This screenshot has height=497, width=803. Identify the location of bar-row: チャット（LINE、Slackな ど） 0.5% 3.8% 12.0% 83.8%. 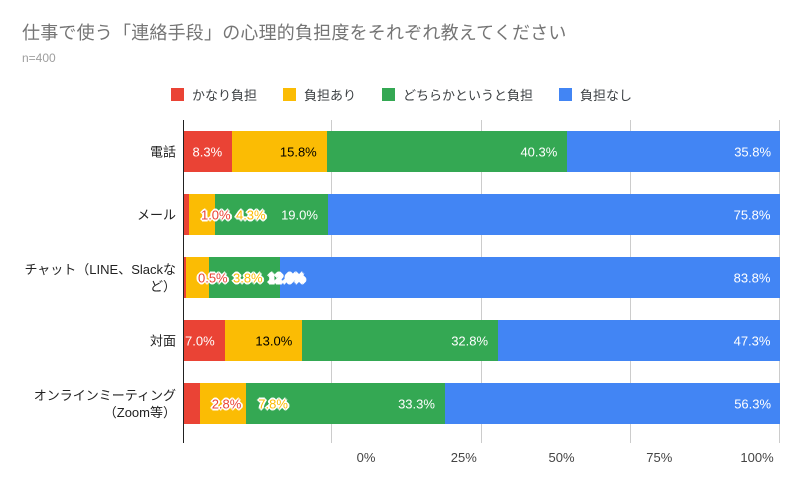
(402, 277).